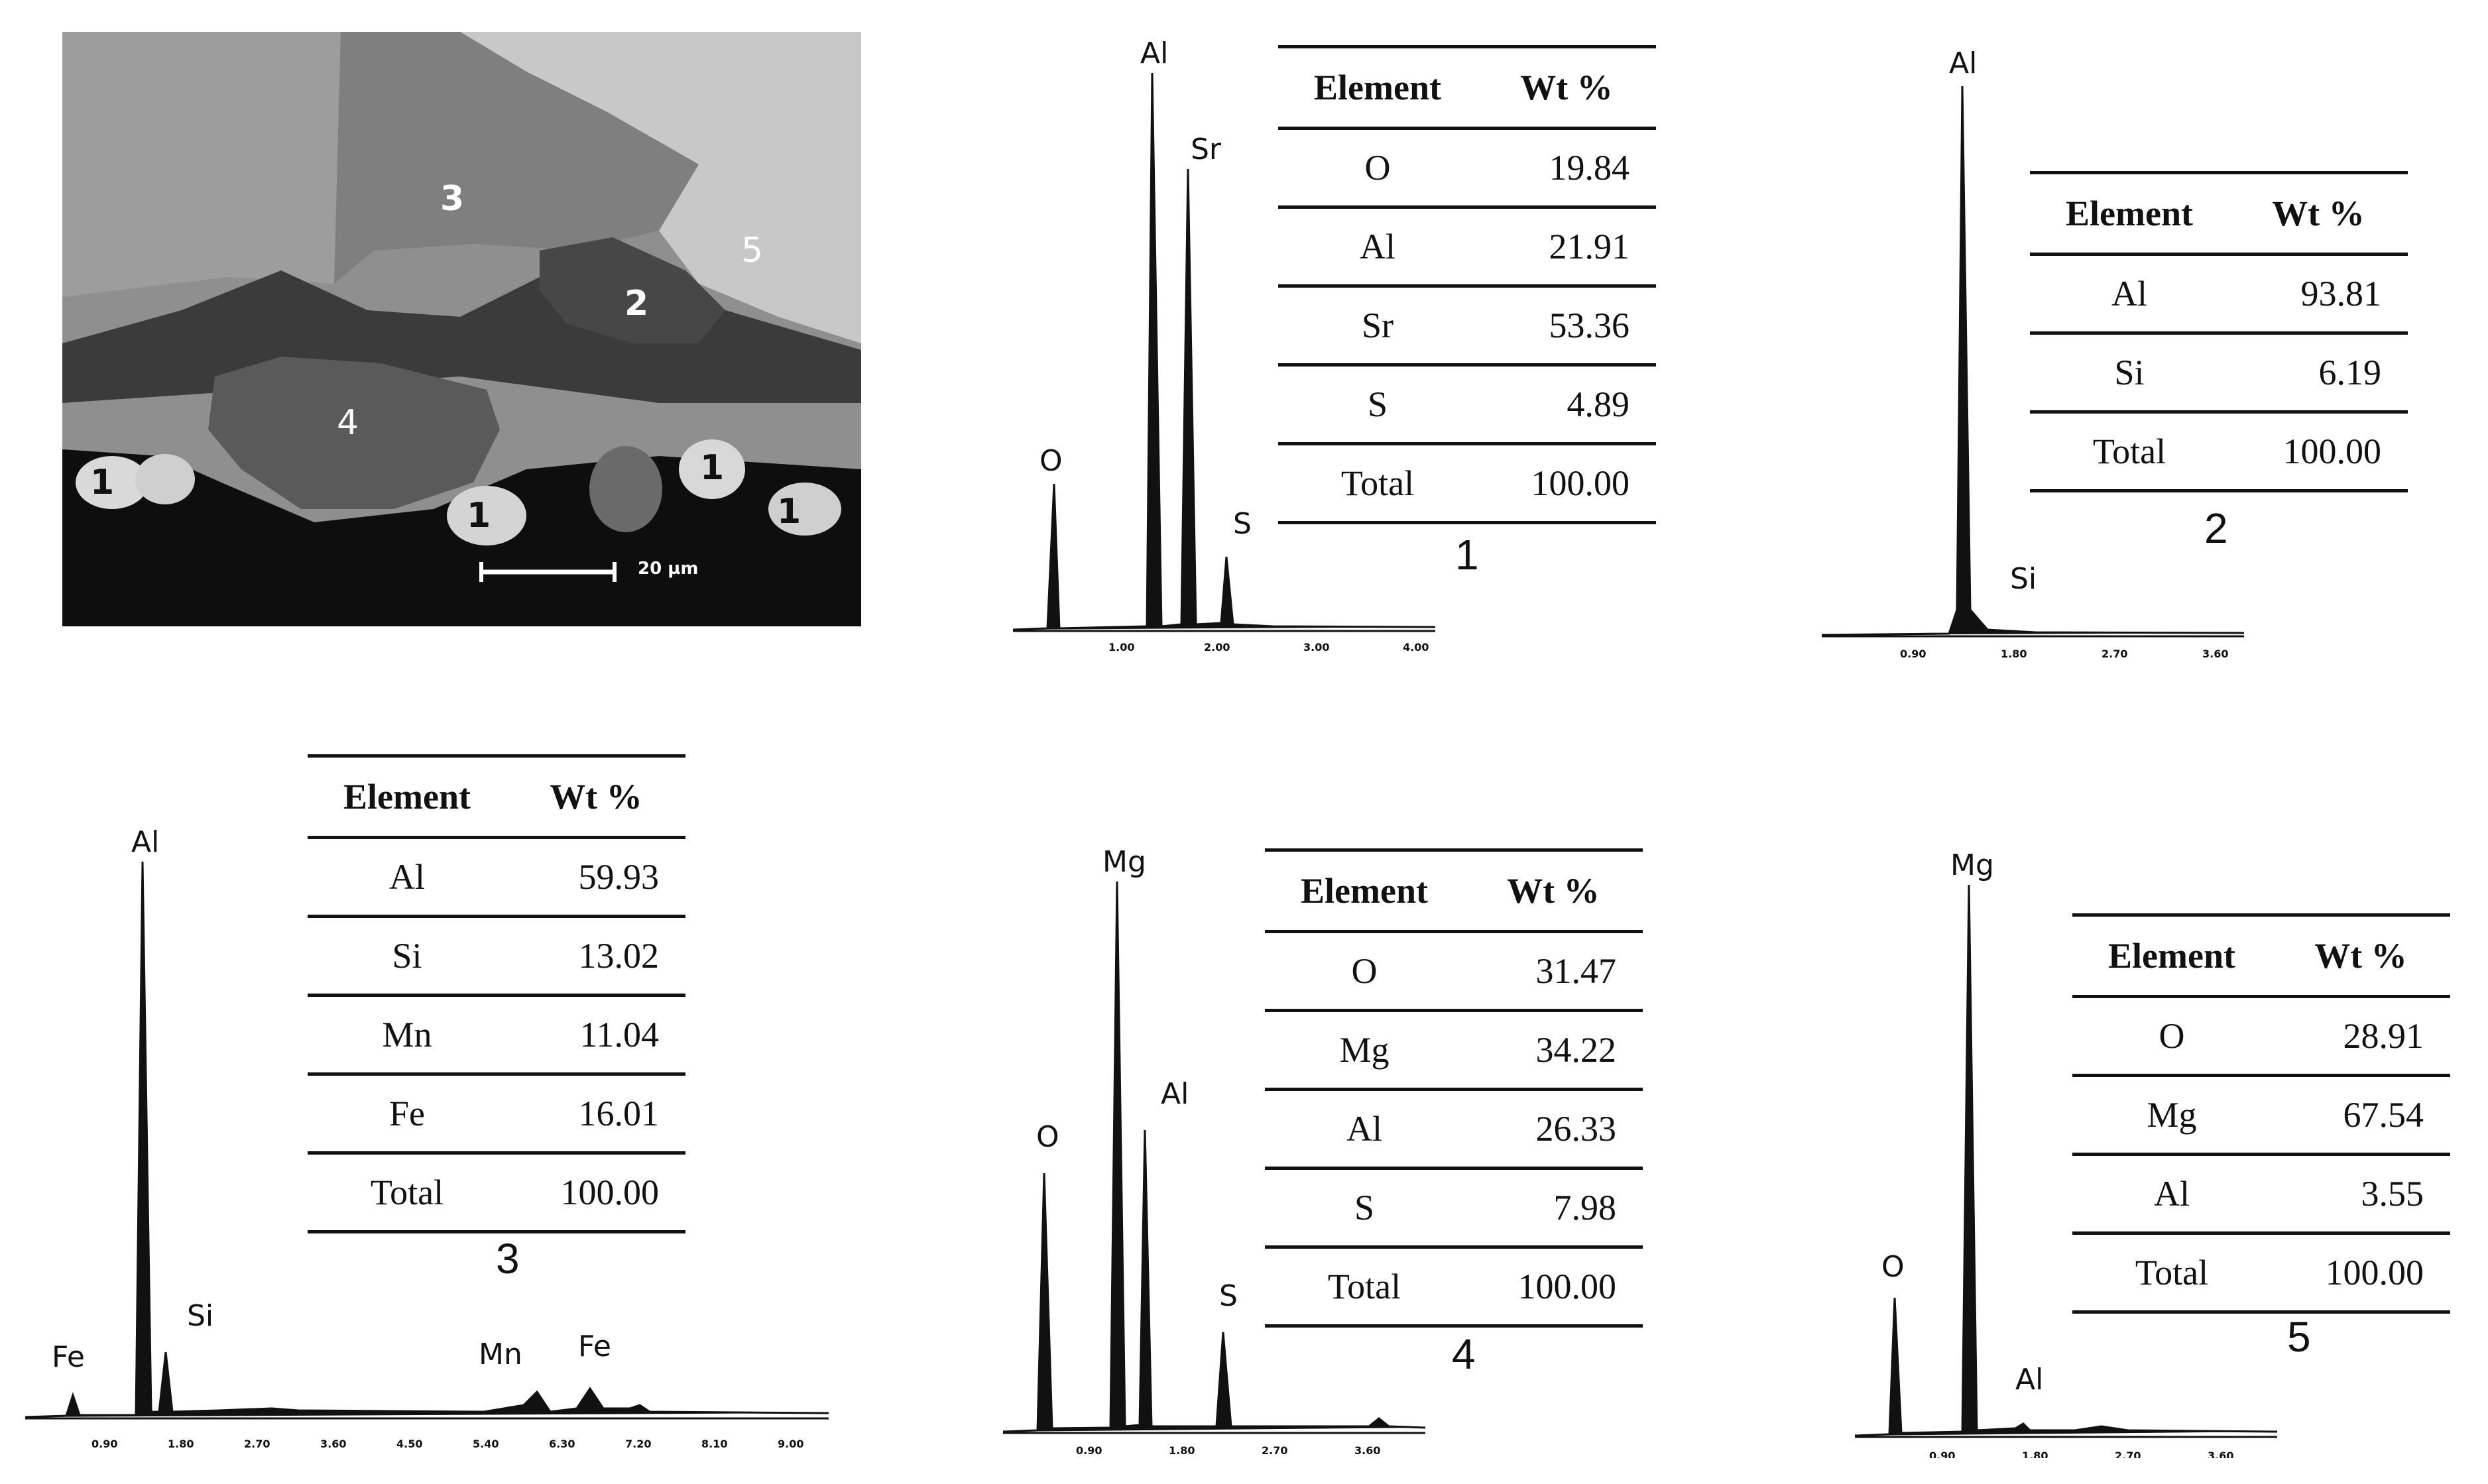 The width and height of the screenshot is (2488, 1484). What do you see at coordinates (596, 877) in the screenshot?
I see `table-cell: 59.93` at bounding box center [596, 877].